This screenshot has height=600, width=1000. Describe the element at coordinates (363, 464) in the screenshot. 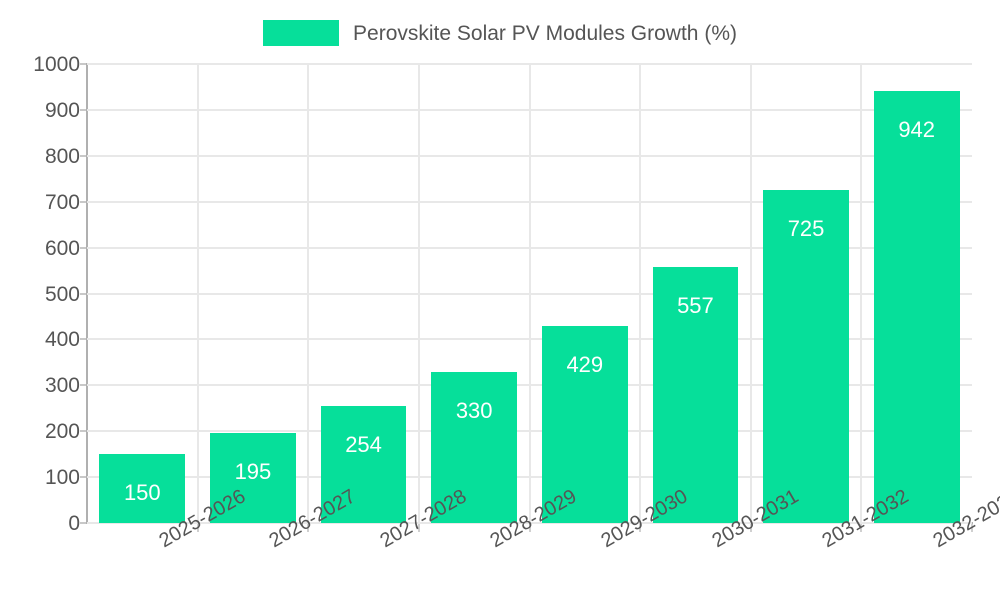

I see `bar: 254` at that location.